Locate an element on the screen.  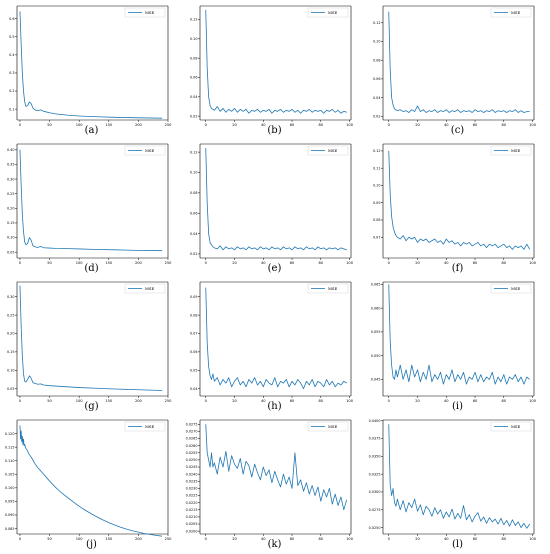
y-tick-label: 0.0220 is located at coordinates (192, 503).